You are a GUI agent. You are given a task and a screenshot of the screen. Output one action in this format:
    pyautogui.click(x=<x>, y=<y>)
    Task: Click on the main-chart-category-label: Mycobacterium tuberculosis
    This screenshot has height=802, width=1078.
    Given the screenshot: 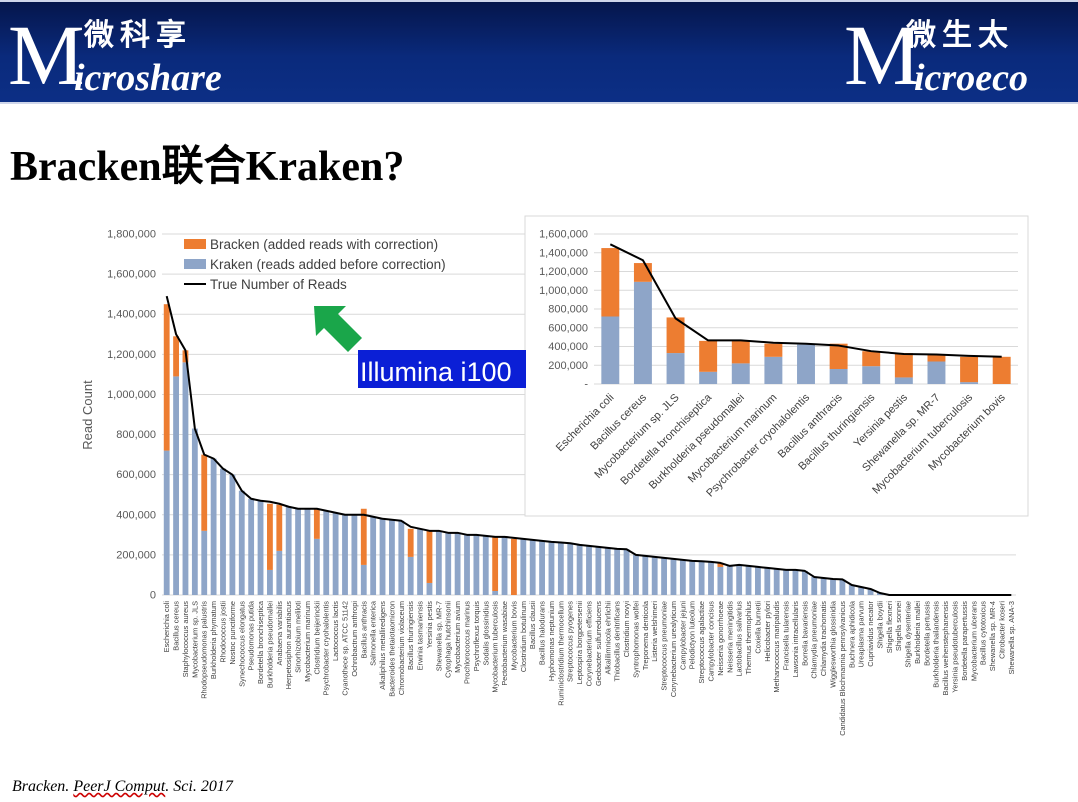 What is the action you would take?
    pyautogui.click(x=495, y=647)
    